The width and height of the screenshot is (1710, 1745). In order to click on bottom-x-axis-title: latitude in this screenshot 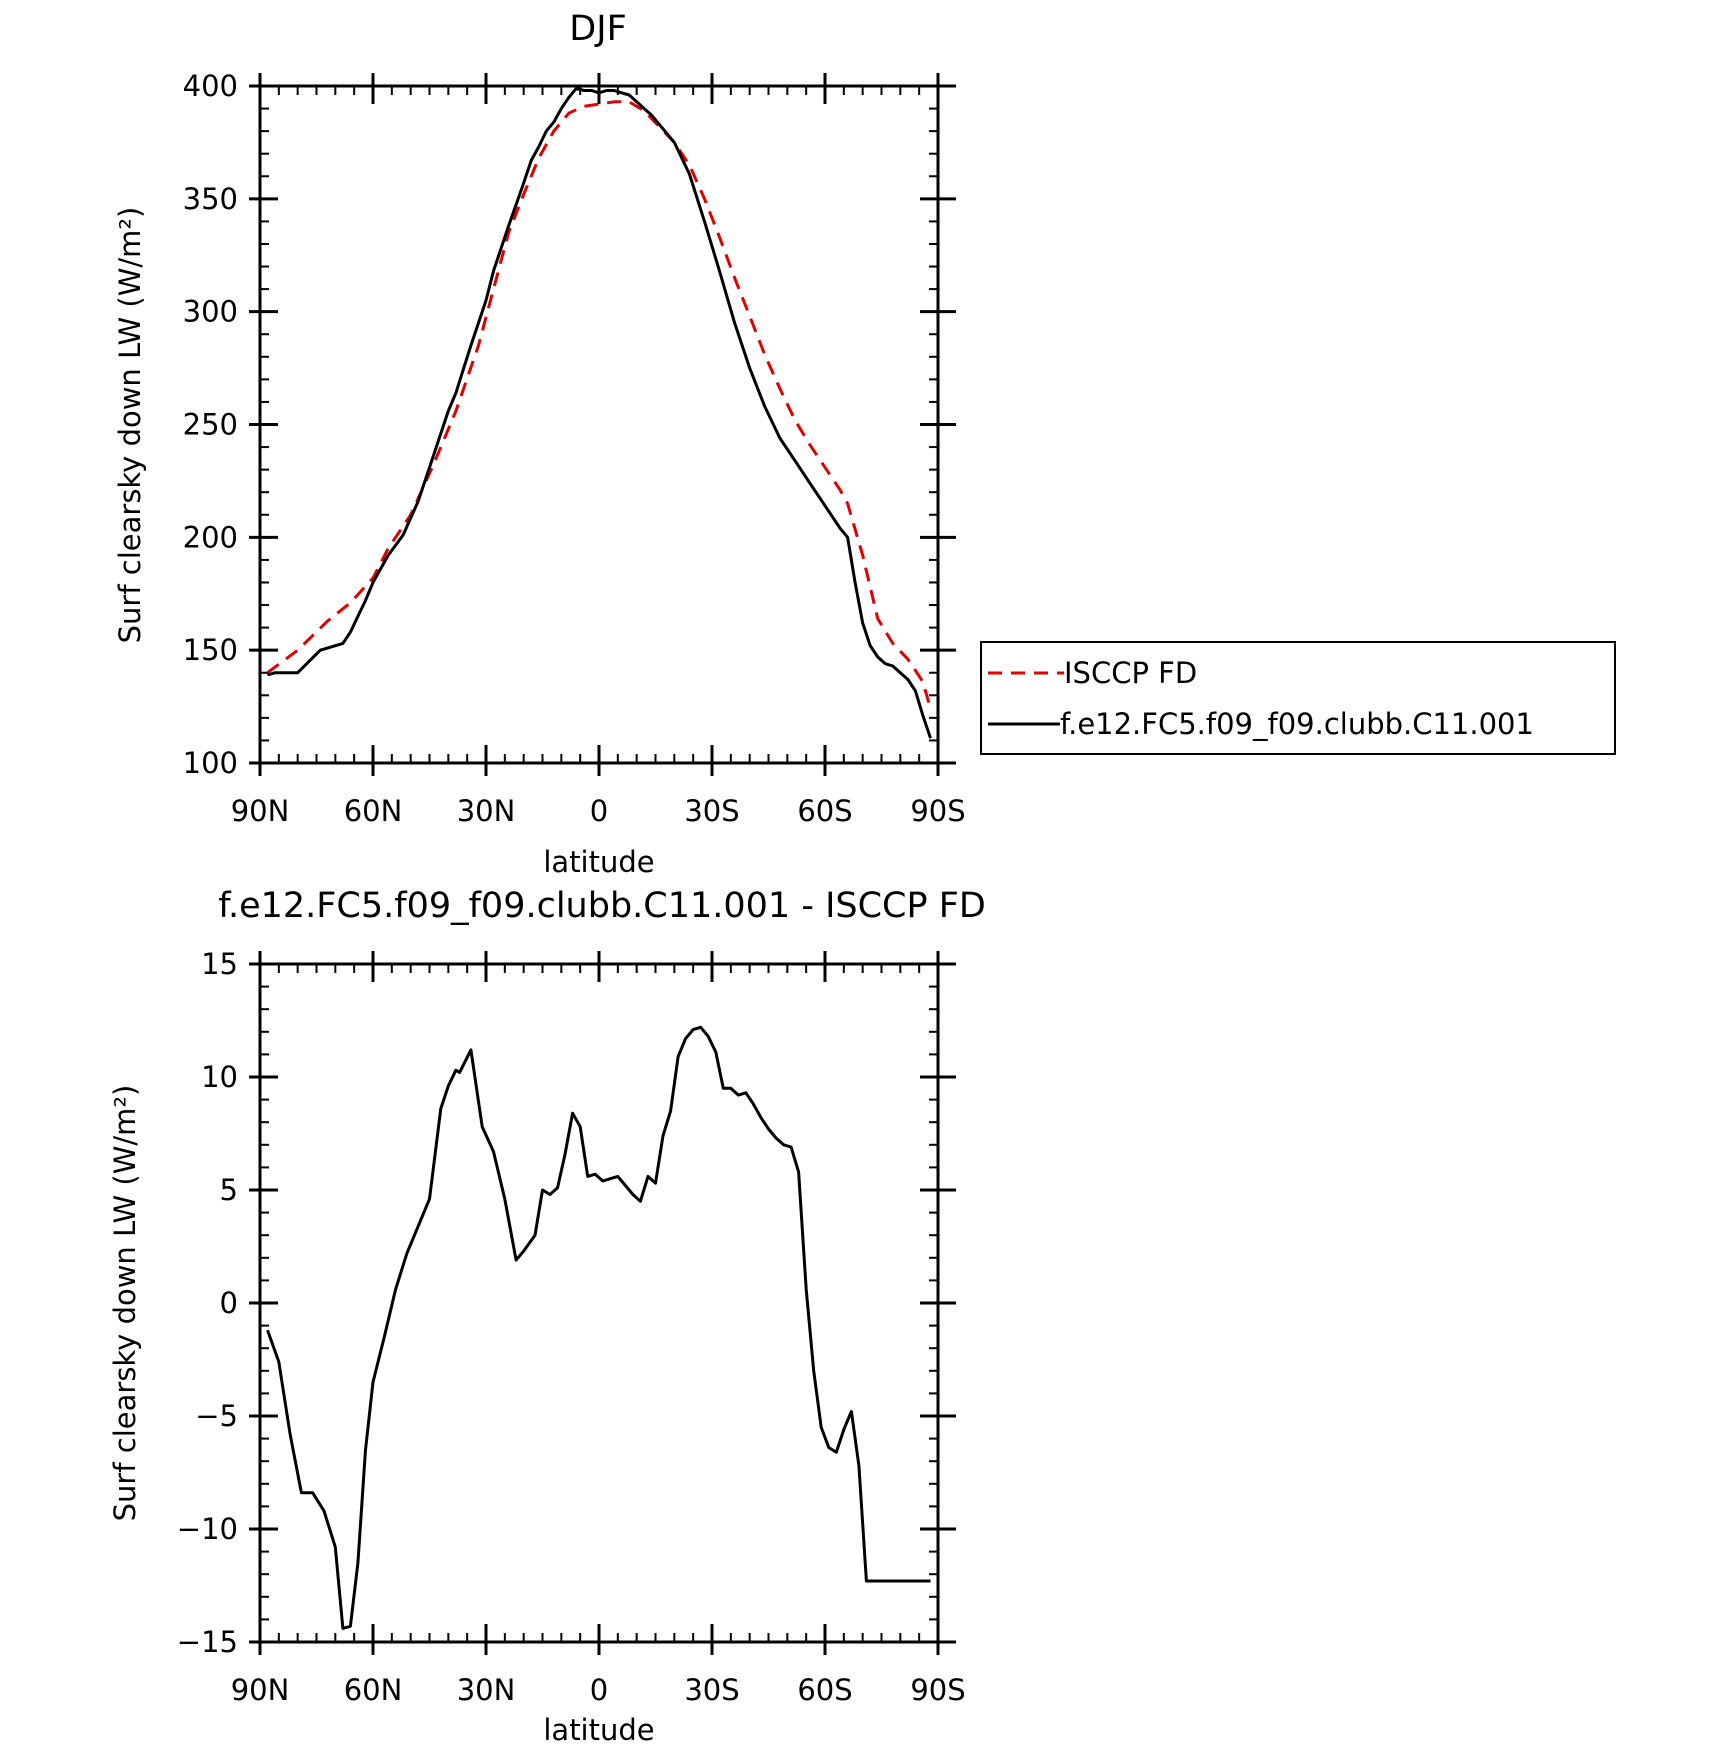, I will do `click(598, 1729)`.